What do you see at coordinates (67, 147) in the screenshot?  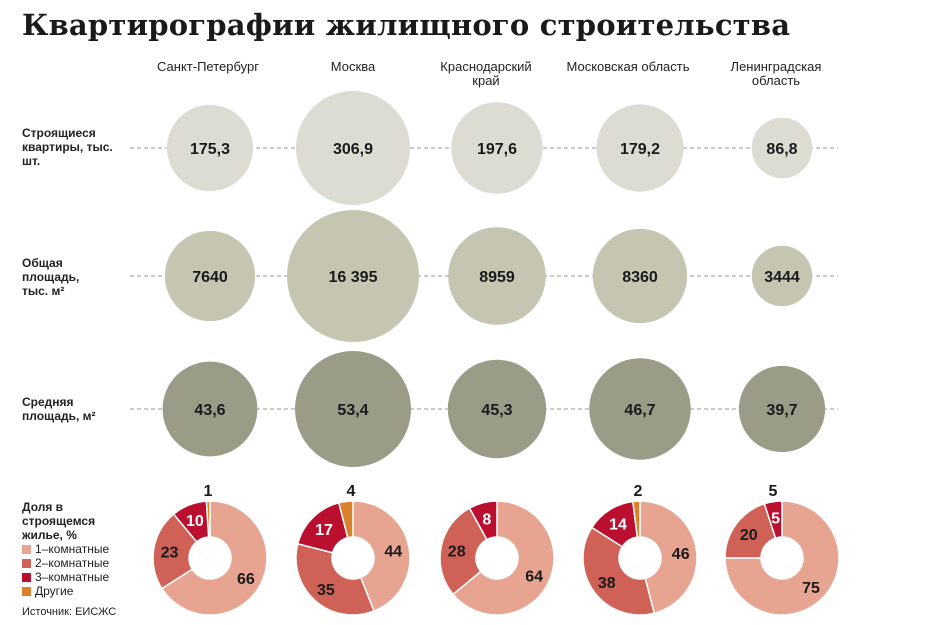 I see `row-label-apartments: Строящиеся квартиры, тыс. шт.` at bounding box center [67, 147].